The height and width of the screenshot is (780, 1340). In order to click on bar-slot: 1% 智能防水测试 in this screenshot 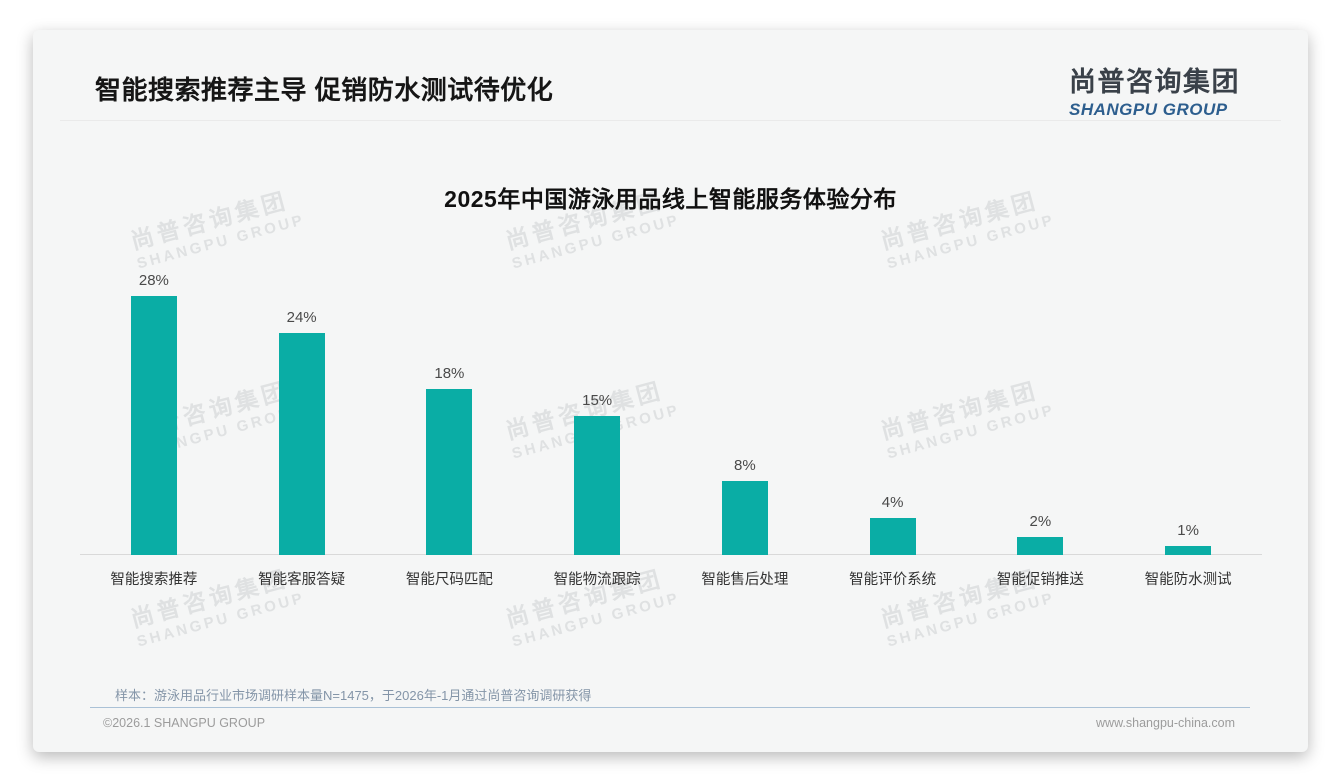, I will do `click(1188, 416)`.